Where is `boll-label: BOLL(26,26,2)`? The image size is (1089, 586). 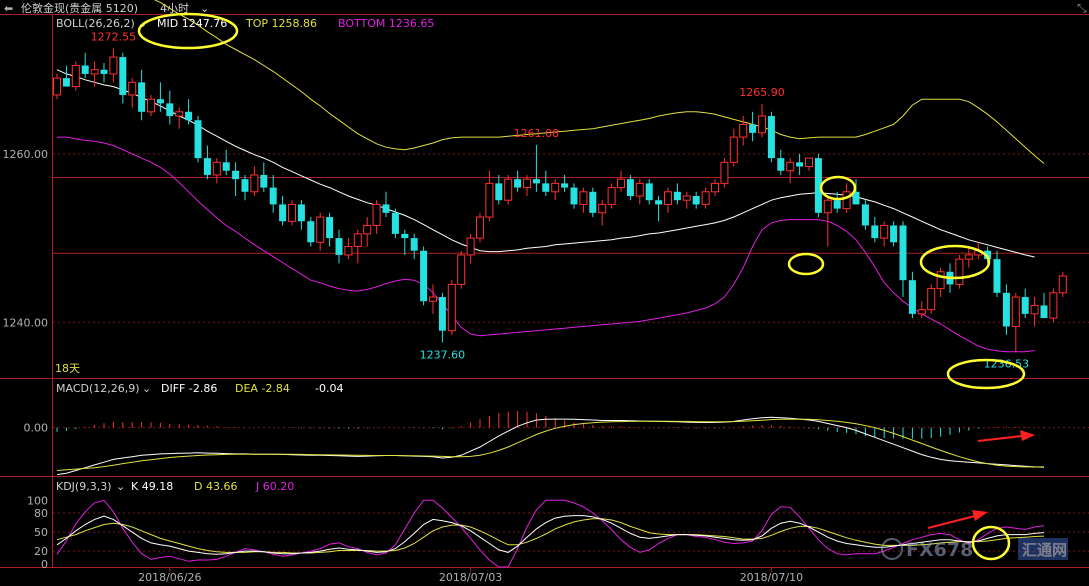 boll-label: BOLL(26,26,2) is located at coordinates (95, 23).